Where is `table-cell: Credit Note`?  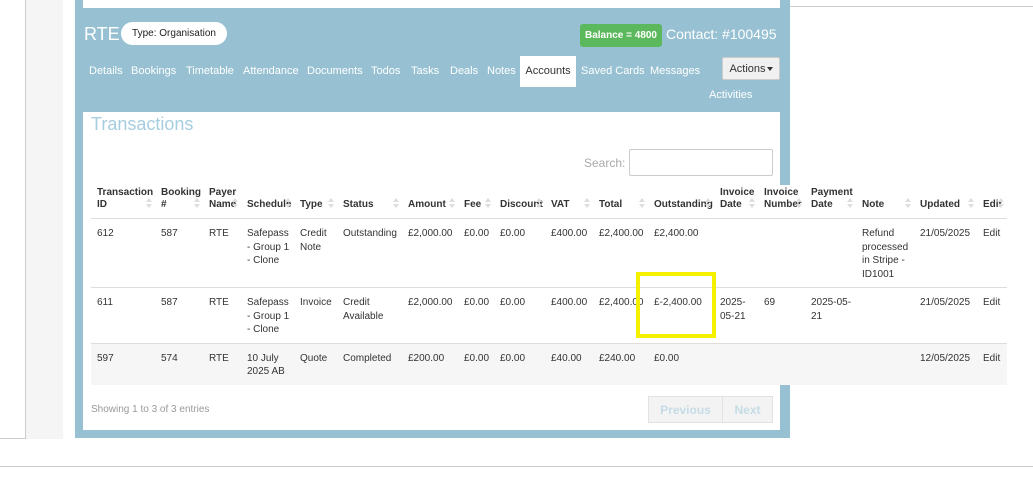 table-cell: Credit Note is located at coordinates (315, 253).